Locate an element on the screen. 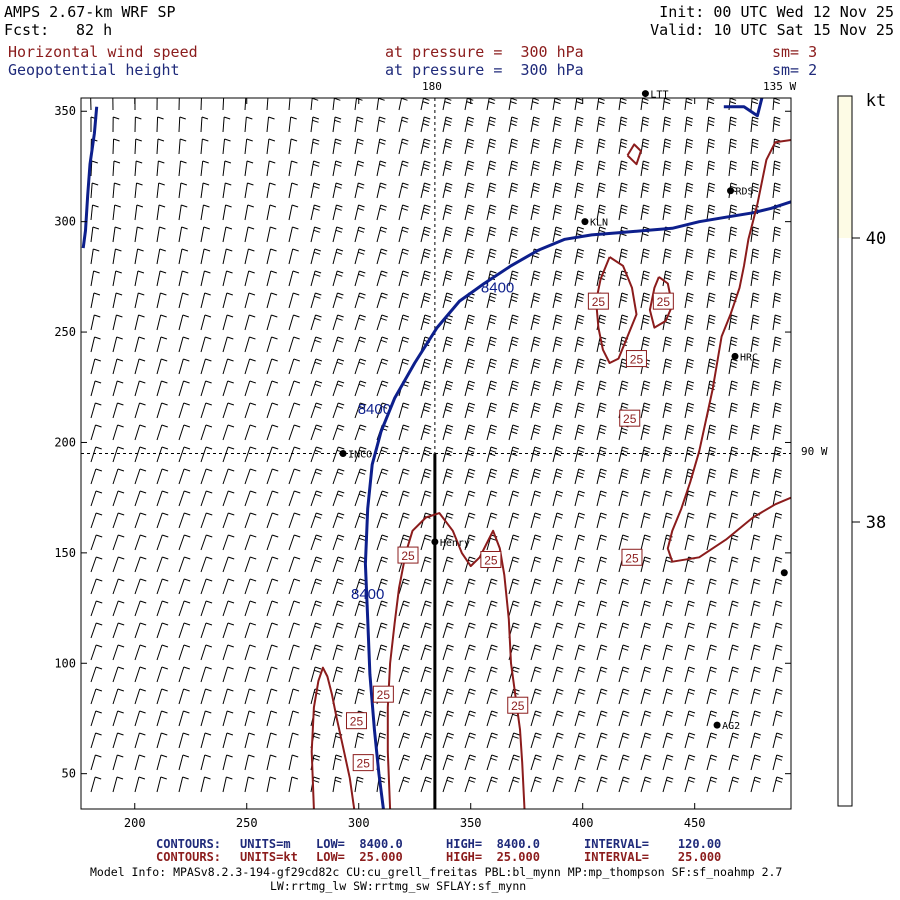  speed-contour-line is located at coordinates (616, 310).